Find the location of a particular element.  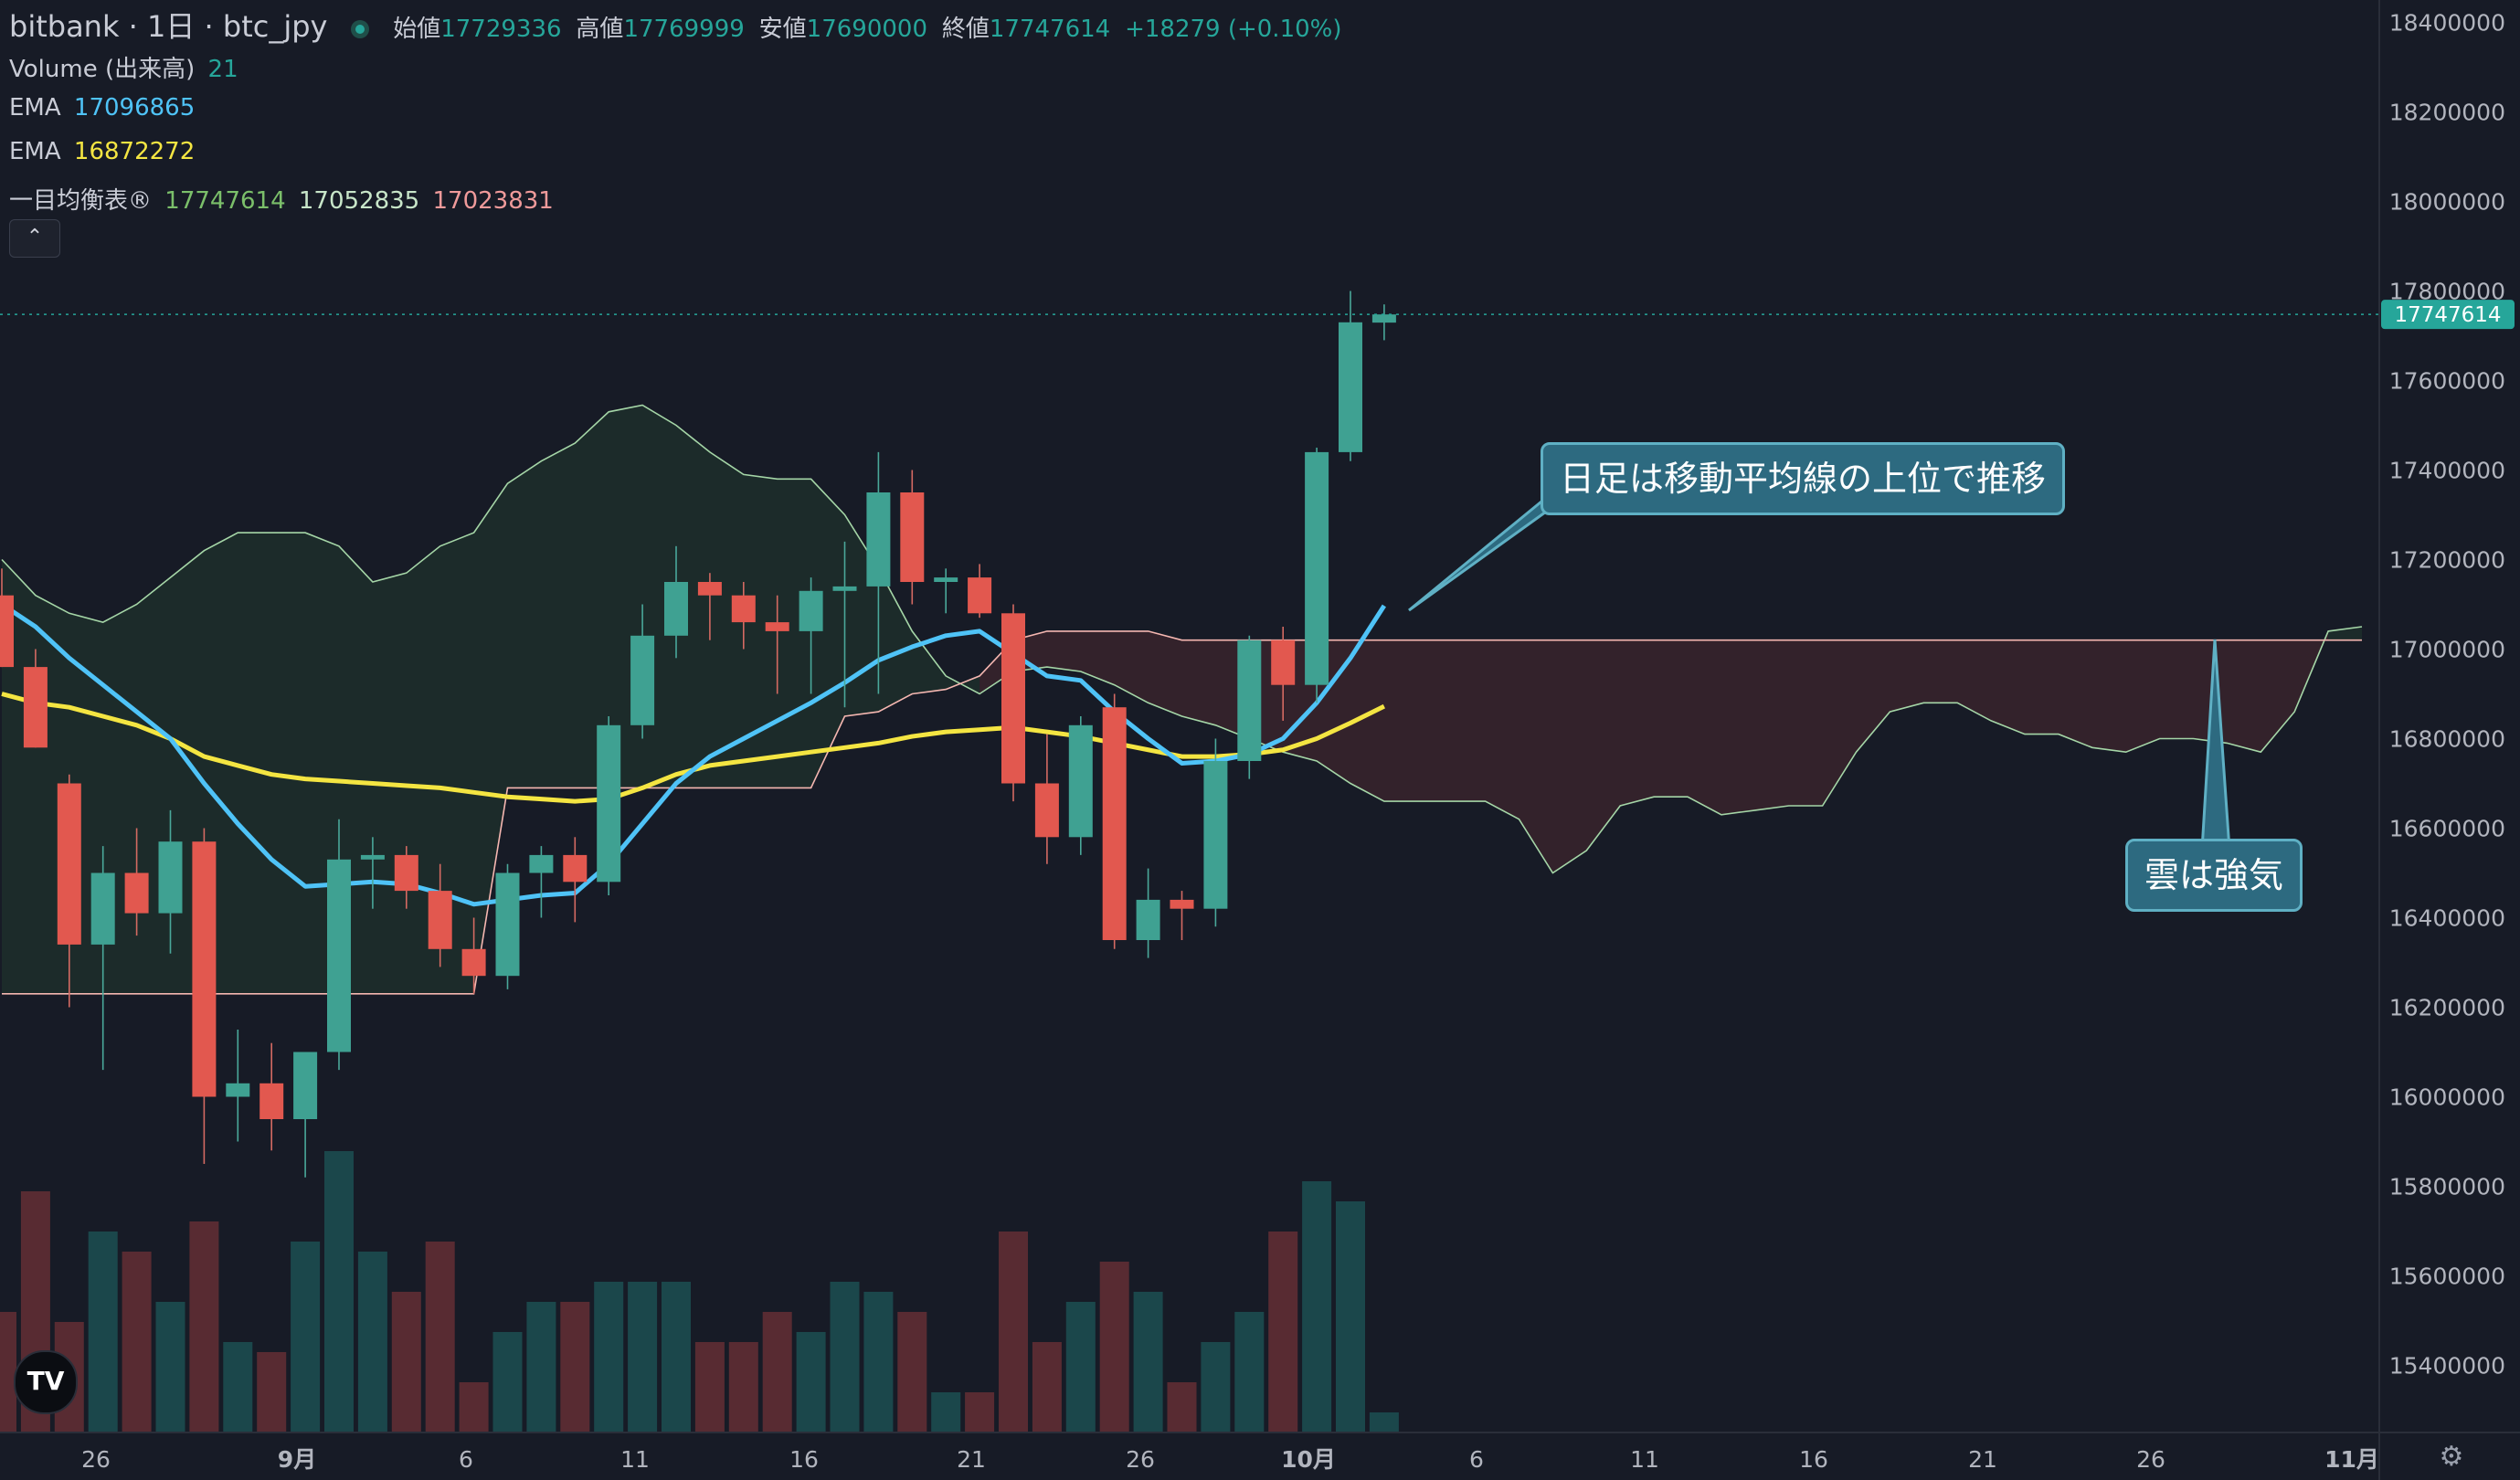

ema-slow-legend: EMA 16872272 is located at coordinates (104, 151).